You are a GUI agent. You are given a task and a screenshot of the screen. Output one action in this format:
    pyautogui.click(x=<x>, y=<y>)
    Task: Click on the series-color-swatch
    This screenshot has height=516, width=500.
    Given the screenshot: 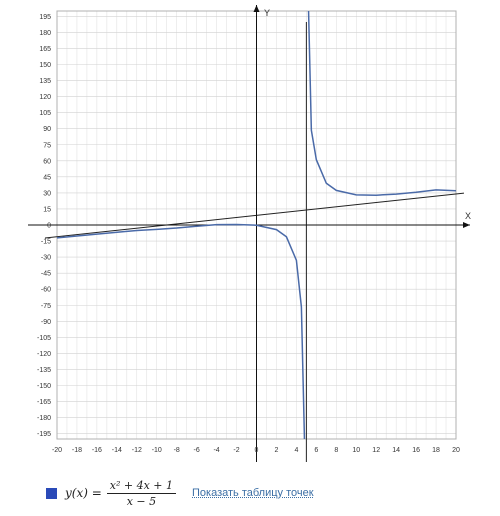 What is the action you would take?
    pyautogui.click(x=51, y=493)
    